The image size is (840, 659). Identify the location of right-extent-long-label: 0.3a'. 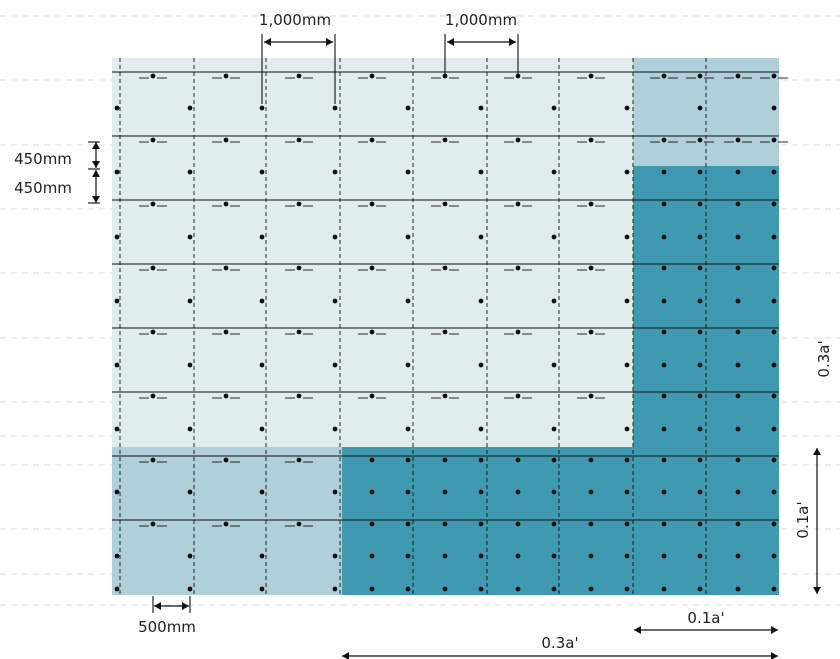
(824, 358).